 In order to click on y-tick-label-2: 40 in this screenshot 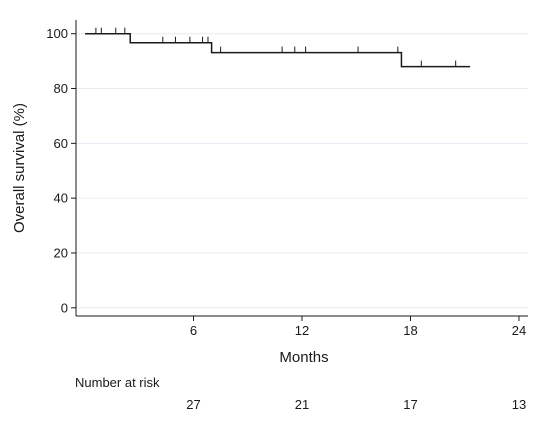, I will do `click(61, 198)`.